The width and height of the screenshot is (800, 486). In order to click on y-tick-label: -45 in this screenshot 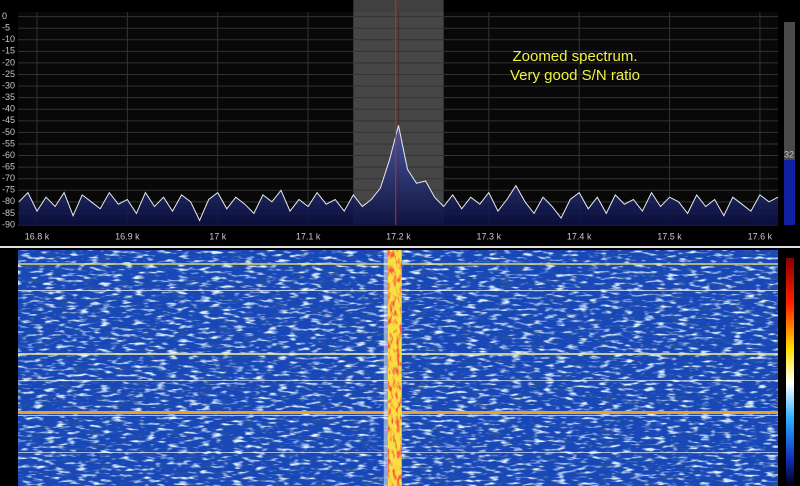, I will do `click(8, 120)`.